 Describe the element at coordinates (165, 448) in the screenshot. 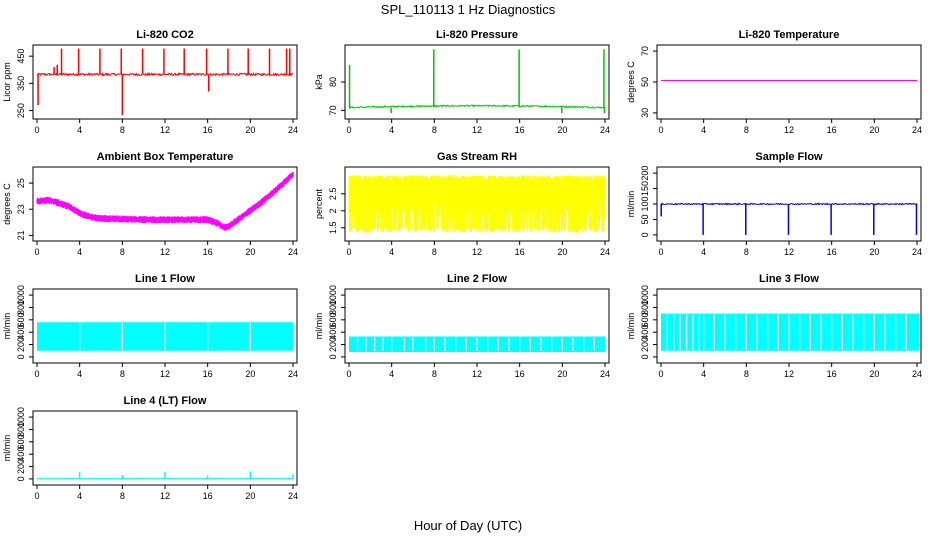

I see `panel-frame-line4` at that location.